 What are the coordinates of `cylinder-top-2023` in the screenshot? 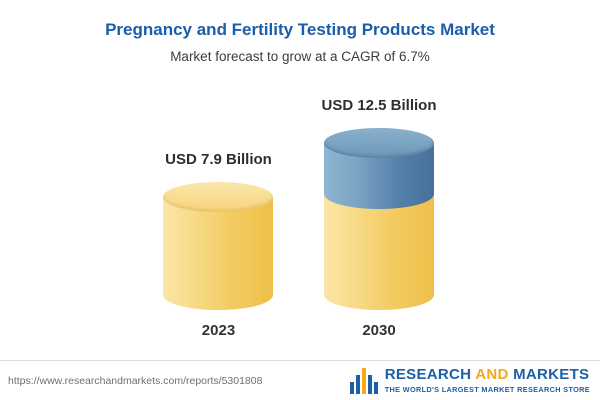 It's located at (218, 197).